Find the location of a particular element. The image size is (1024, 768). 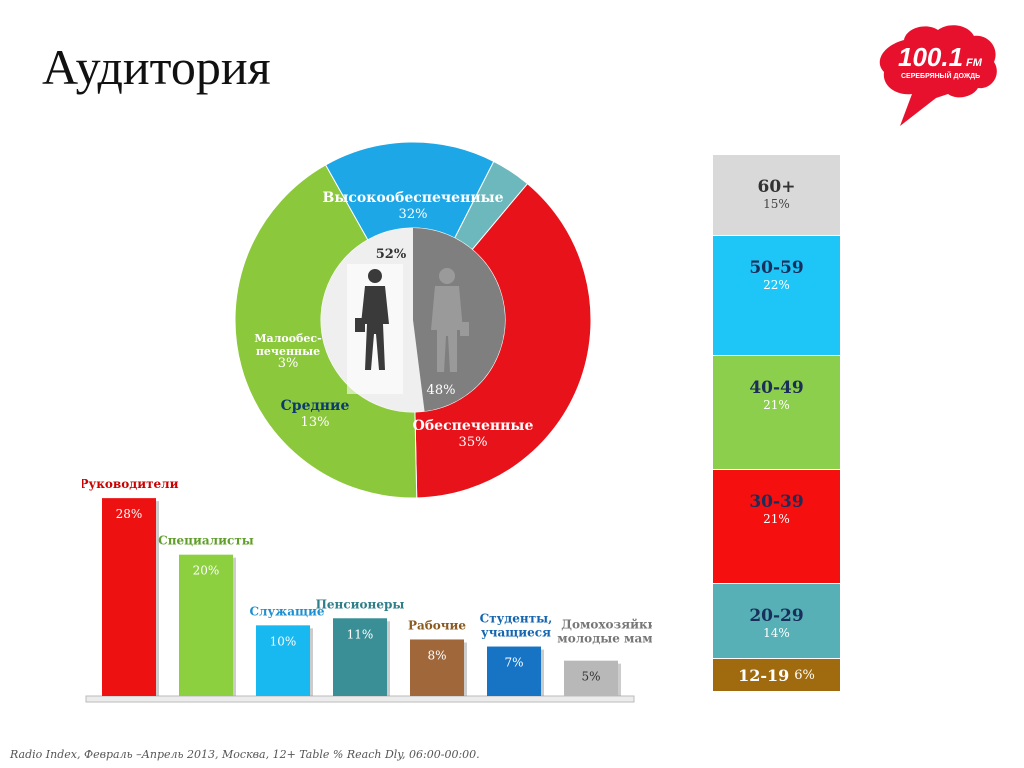

page-title: Аудитория is located at coordinates (156, 67).